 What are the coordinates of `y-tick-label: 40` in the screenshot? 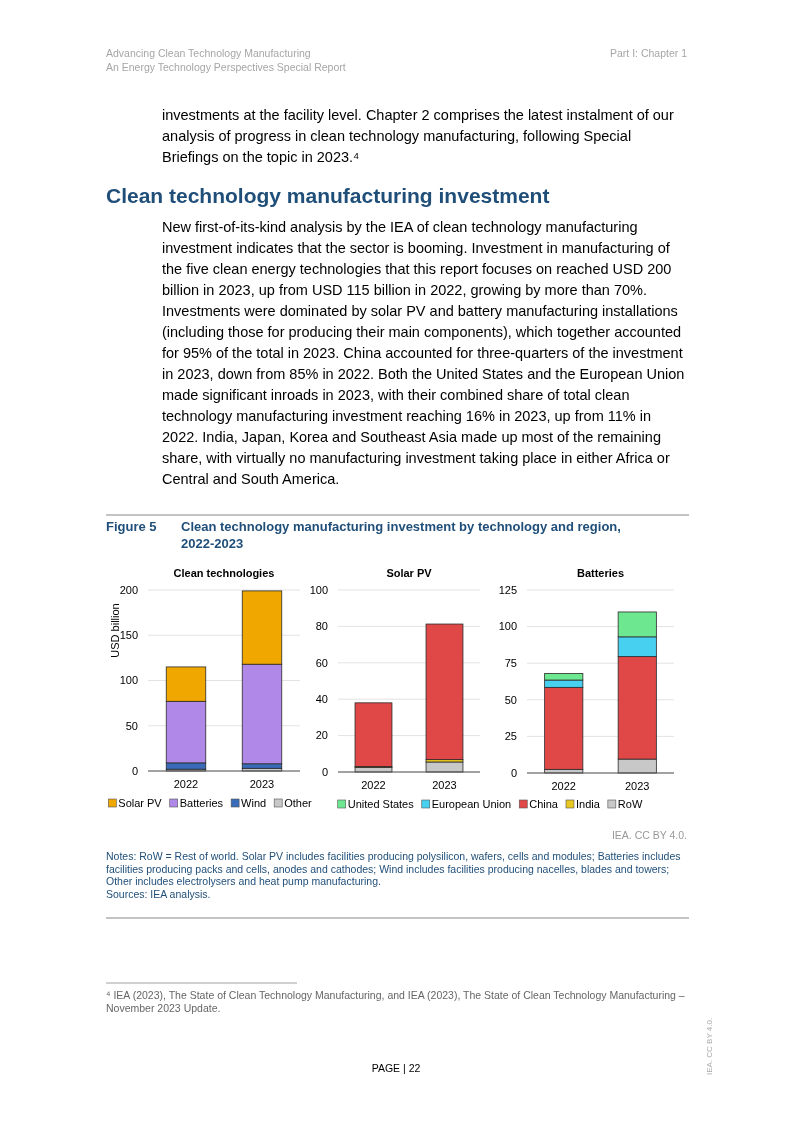 It's located at (321, 699).